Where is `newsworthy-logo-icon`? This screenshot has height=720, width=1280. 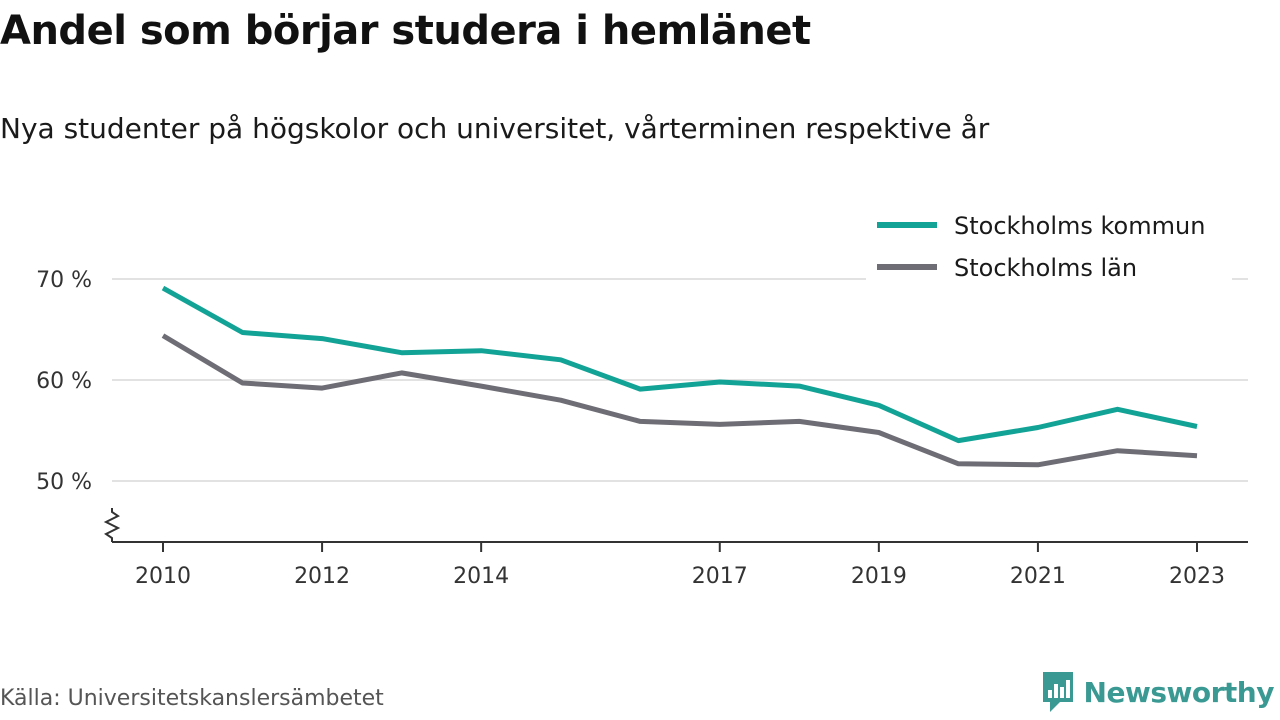 newsworthy-logo-icon is located at coordinates (1057, 692).